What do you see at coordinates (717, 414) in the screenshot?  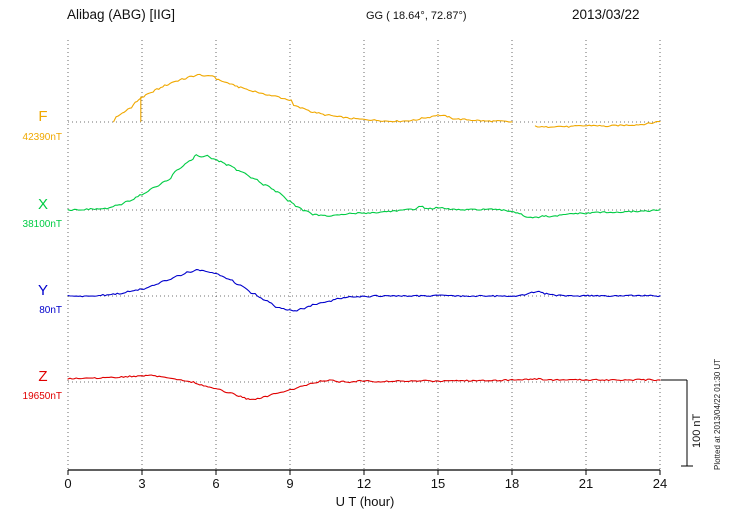 I see `plotted-at-note: Plotted at 2013/04/22 01:30 UT` at bounding box center [717, 414].